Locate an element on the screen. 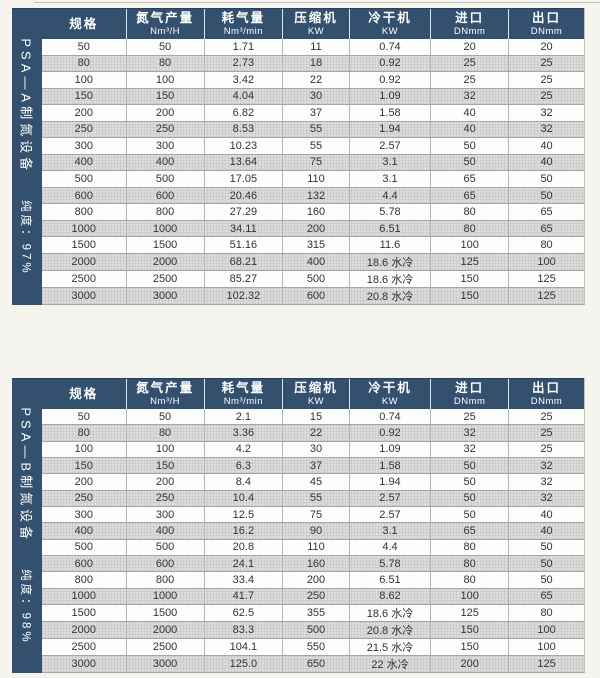 This screenshot has width=600, height=678. table-cell: 2.57 is located at coordinates (391, 146).